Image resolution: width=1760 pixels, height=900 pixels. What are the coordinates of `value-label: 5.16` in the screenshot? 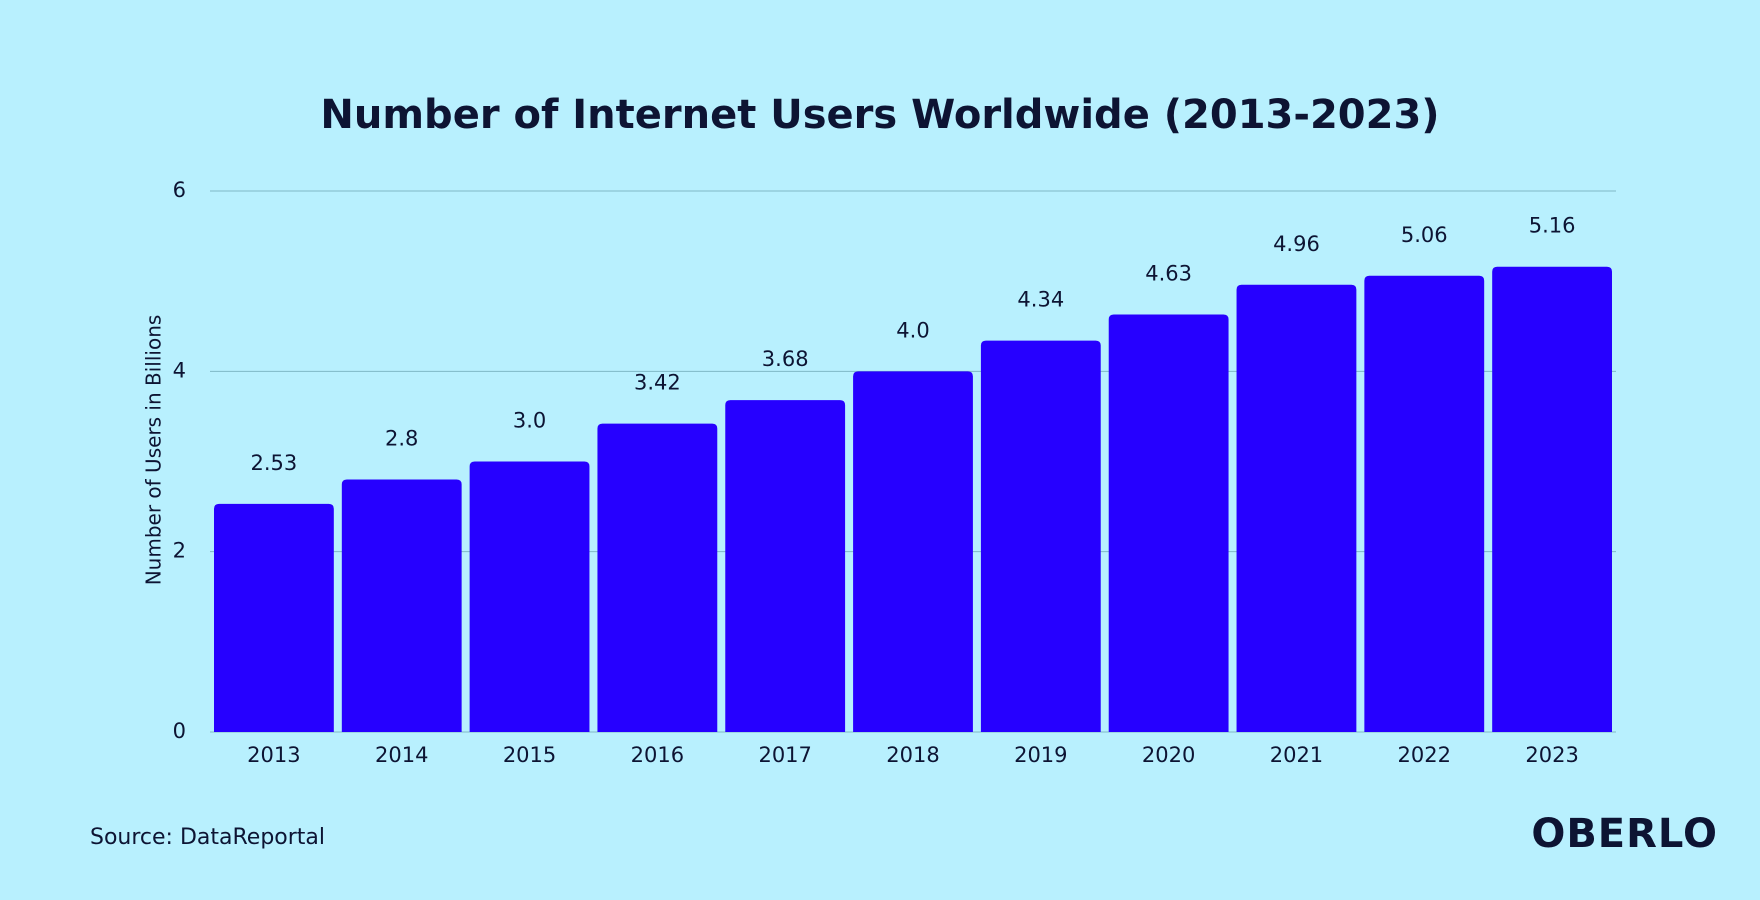 It's located at (1552, 226).